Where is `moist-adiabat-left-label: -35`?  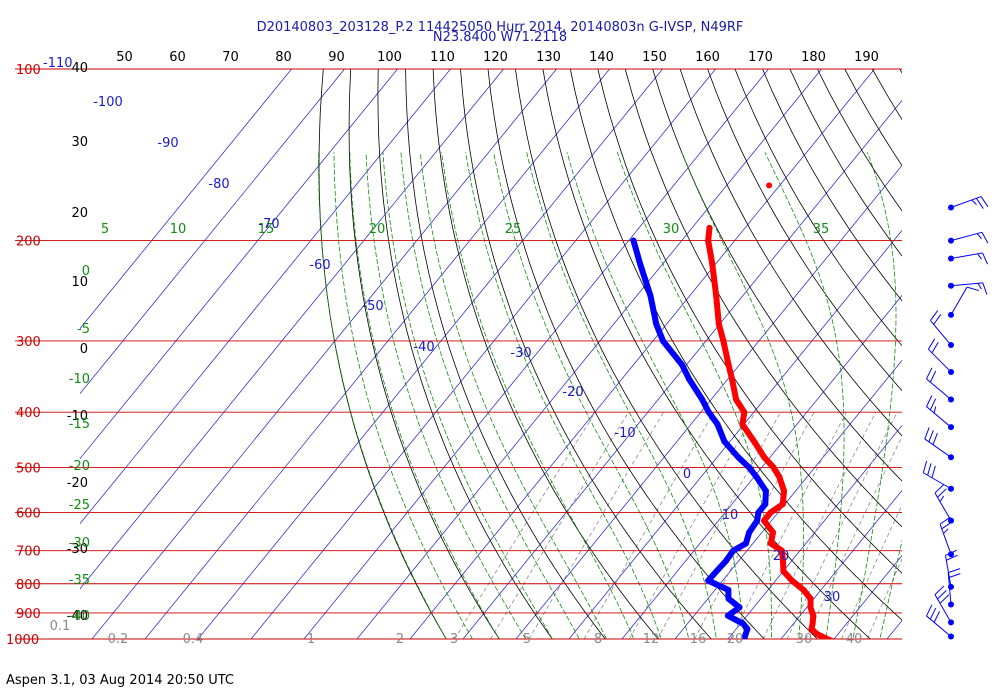 moist-adiabat-left-label: -35 is located at coordinates (79, 580).